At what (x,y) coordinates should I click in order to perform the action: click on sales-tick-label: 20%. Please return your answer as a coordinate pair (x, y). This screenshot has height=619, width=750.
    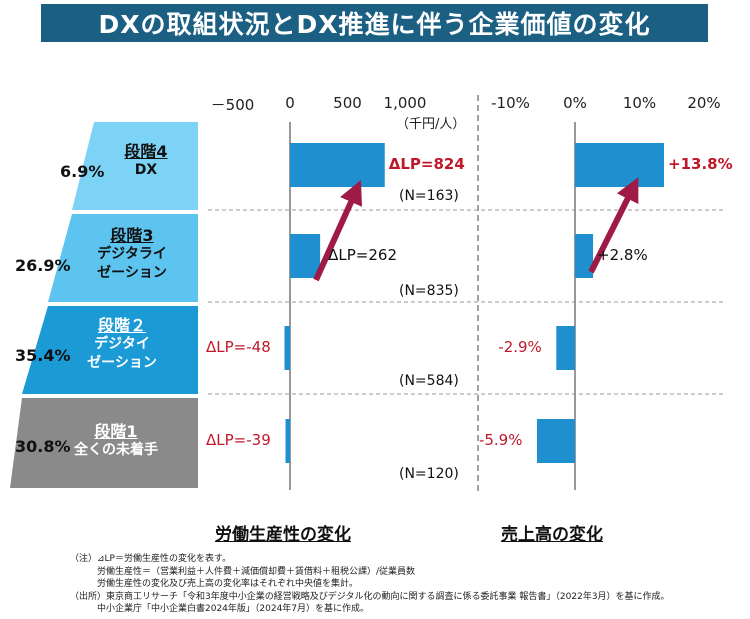
    Looking at the image, I should click on (704, 103).